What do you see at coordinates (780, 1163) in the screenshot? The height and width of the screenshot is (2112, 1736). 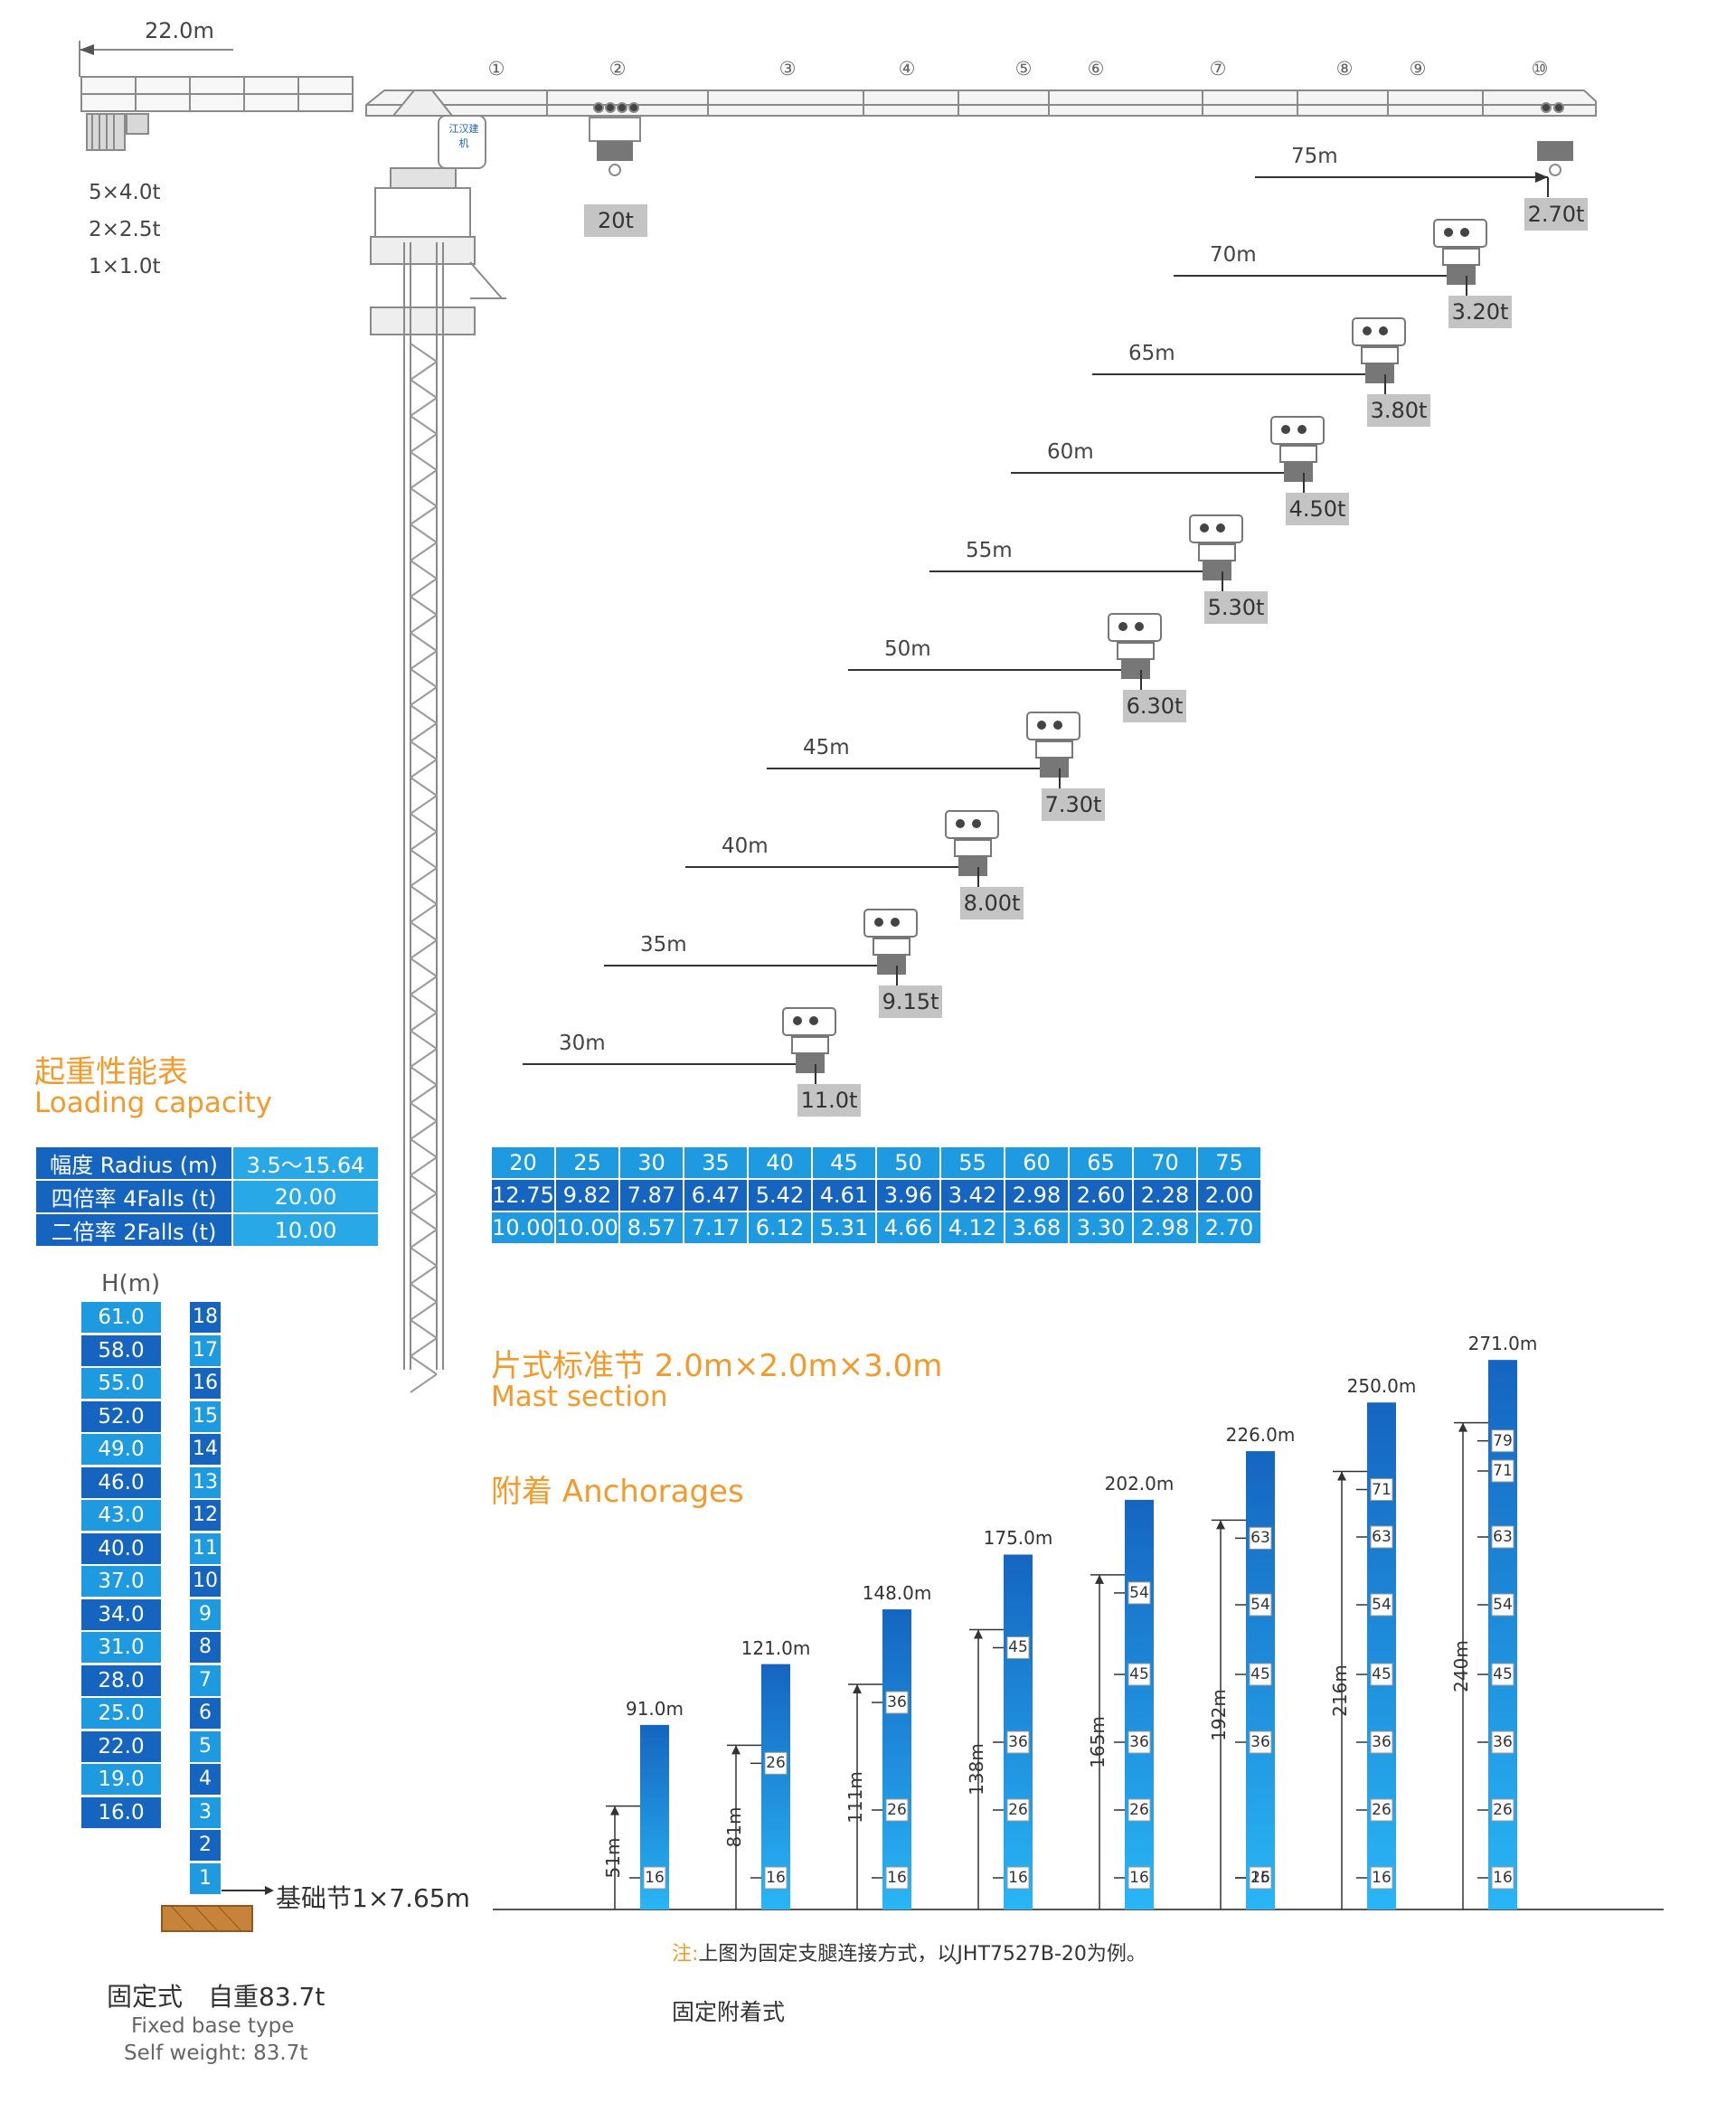 I see `capacity-cell: 40` at bounding box center [780, 1163].